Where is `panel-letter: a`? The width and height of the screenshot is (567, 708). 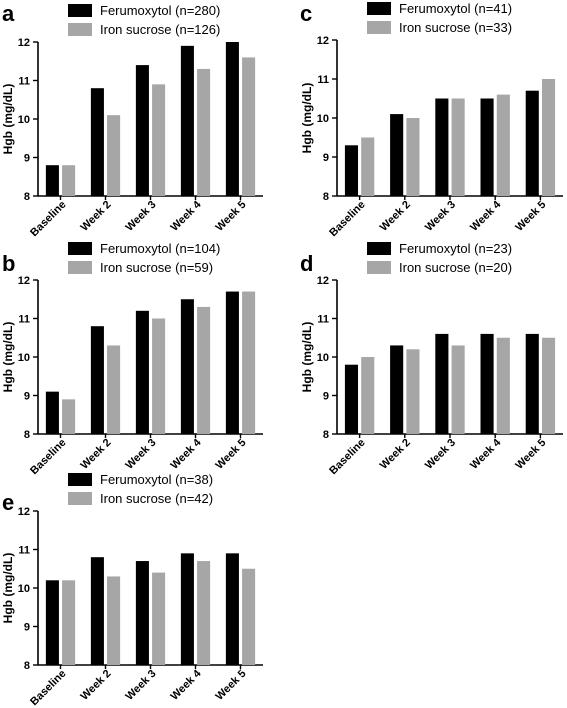
panel-letter: a is located at coordinates (8, 13).